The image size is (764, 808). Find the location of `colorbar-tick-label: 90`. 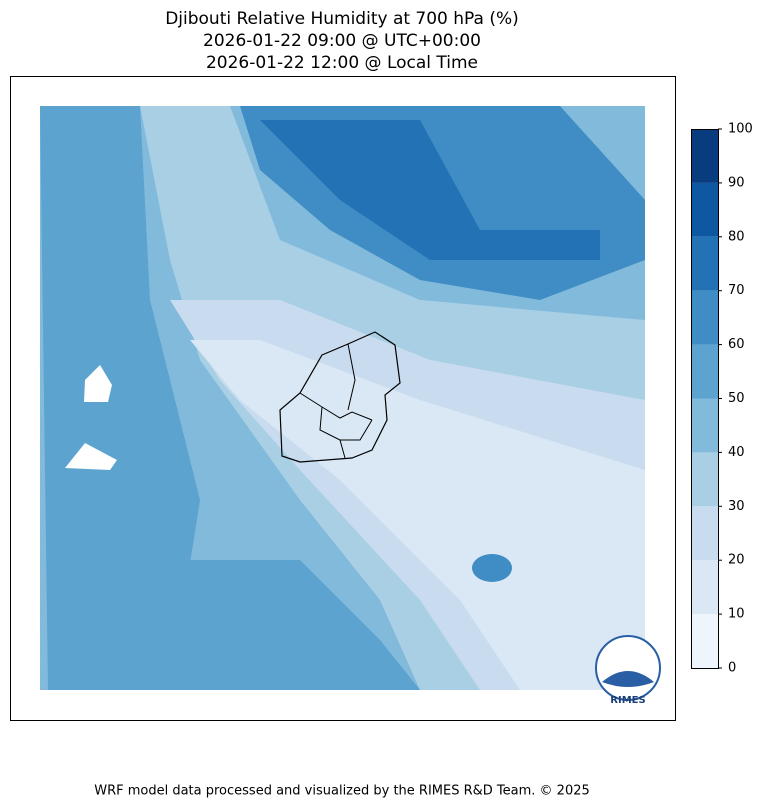

colorbar-tick-label: 90 is located at coordinates (736, 182).